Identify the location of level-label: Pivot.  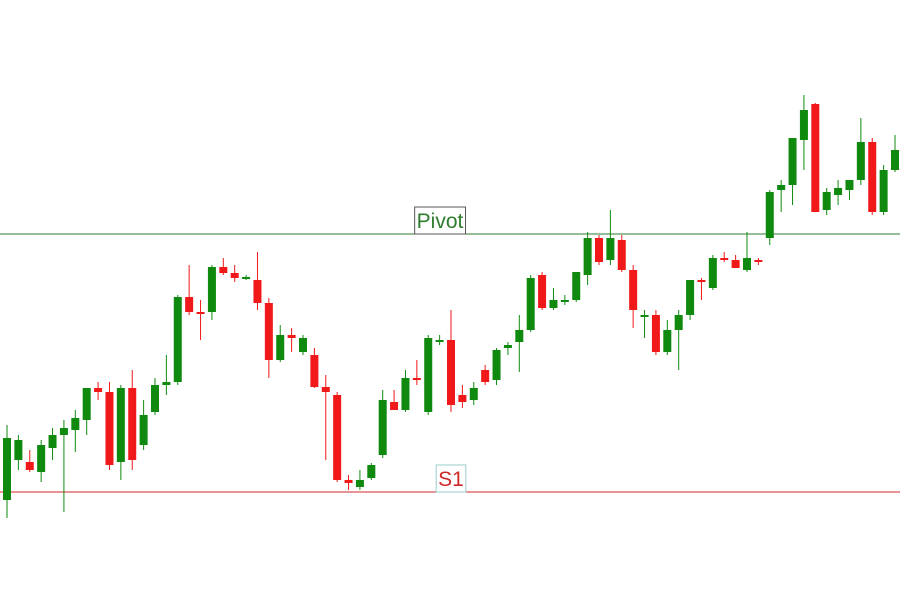
(440, 221).